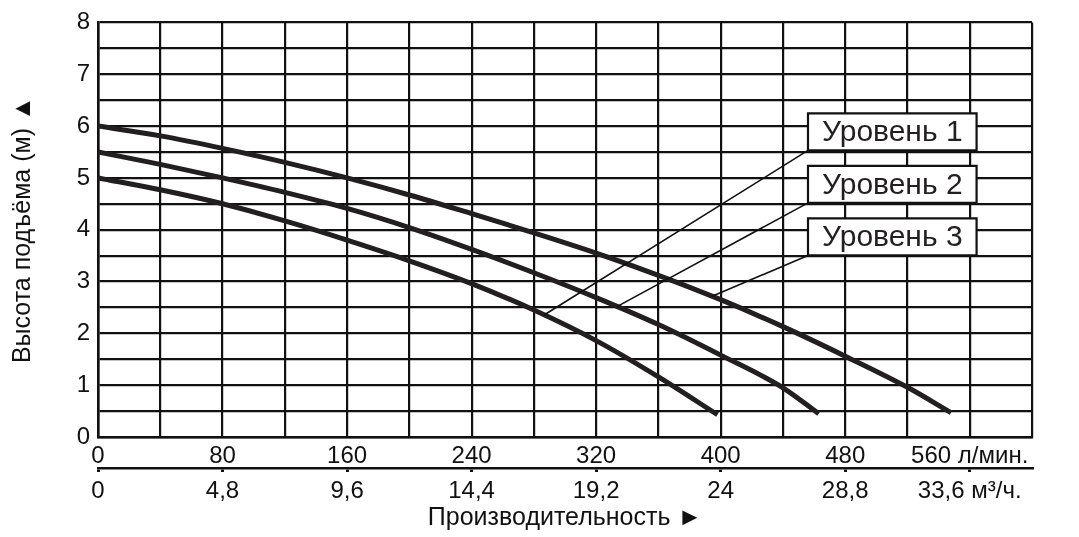 This screenshot has height=537, width=1079. What do you see at coordinates (222, 455) in the screenshot?
I see `x-tick-label: 80` at bounding box center [222, 455].